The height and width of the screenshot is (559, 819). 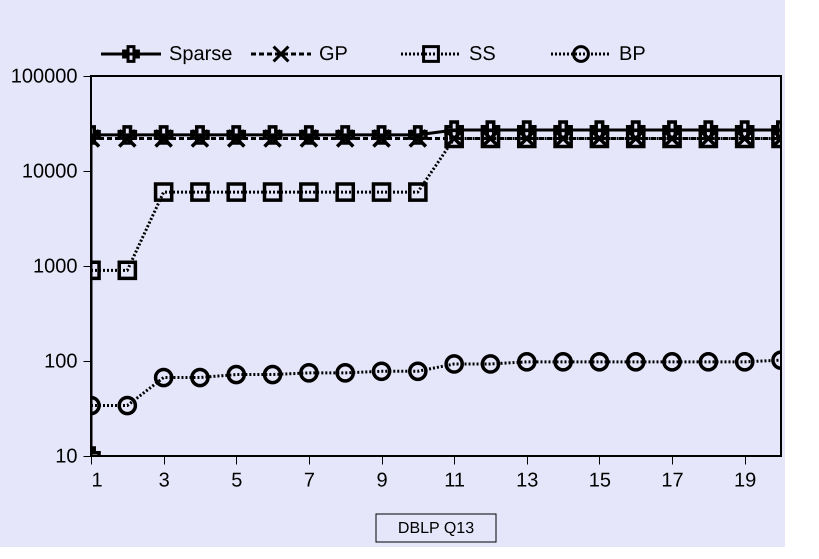 I want to click on x-tick-label: 5, so click(x=236, y=481).